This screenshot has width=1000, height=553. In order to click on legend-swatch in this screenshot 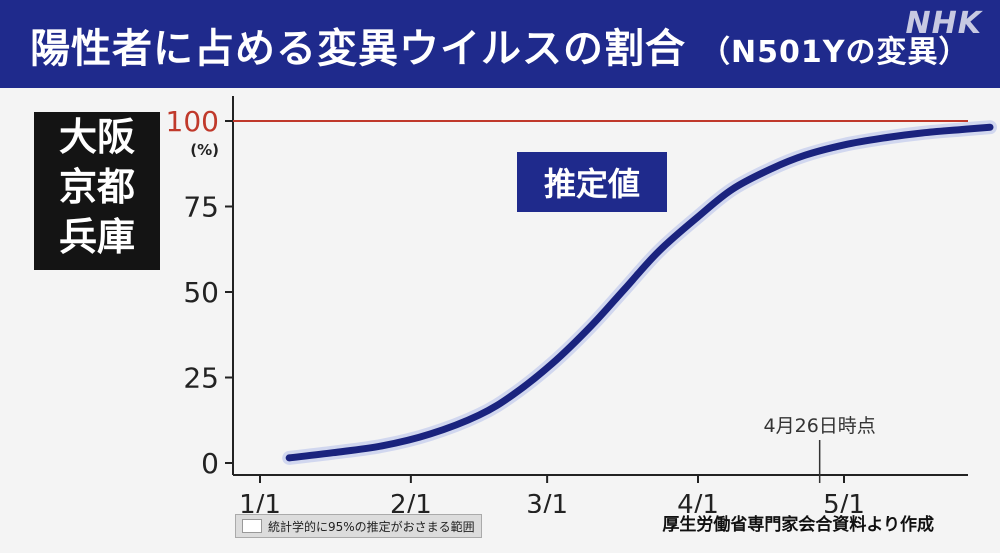, I will do `click(252, 526)`.